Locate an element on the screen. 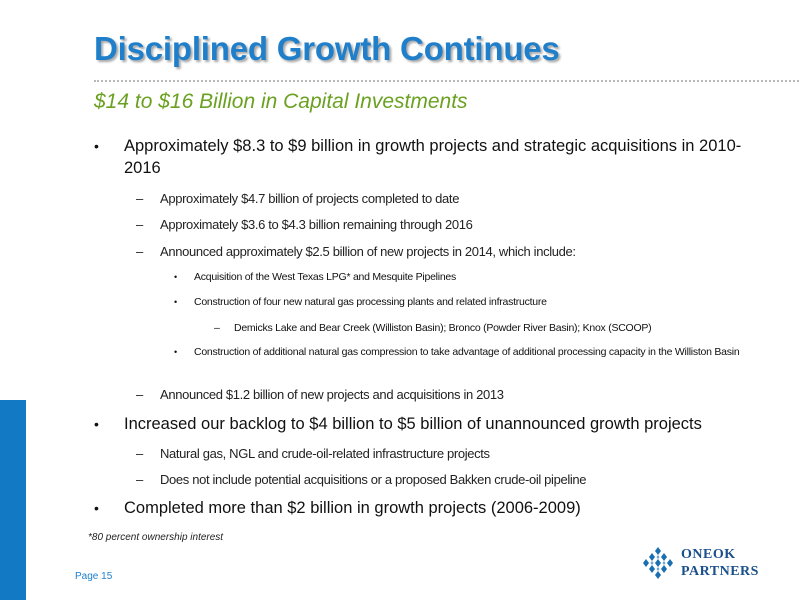 The width and height of the screenshot is (800, 600). logo-line-2: PARTNERS is located at coordinates (720, 571).